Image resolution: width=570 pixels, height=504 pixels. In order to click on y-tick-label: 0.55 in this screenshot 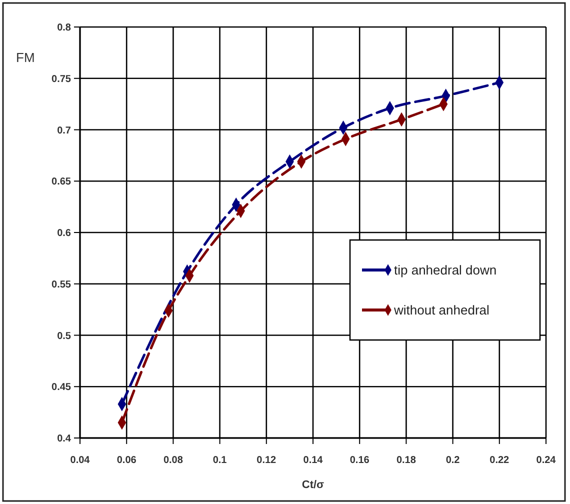, I will do `click(62, 284)`.